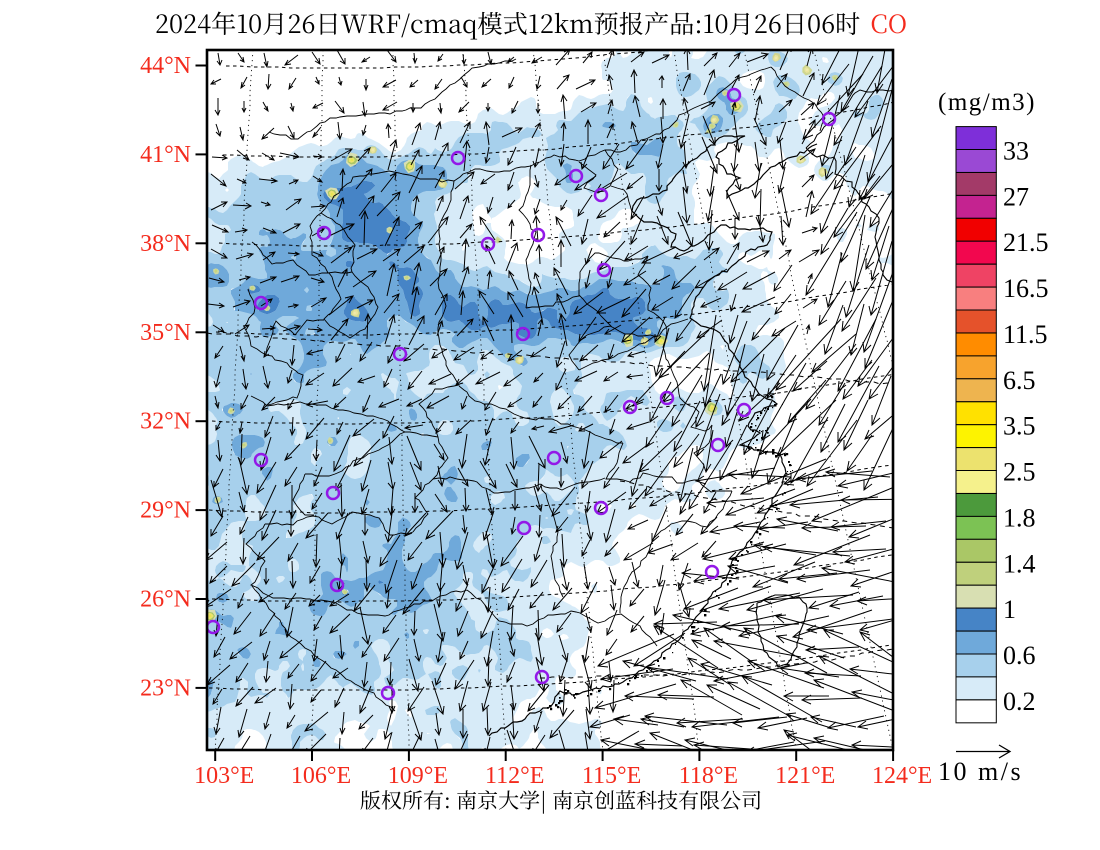 Image resolution: width=1100 pixels, height=850 pixels. What do you see at coordinates (418, 776) in the screenshot?
I see `svg-text: 109°E` at bounding box center [418, 776].